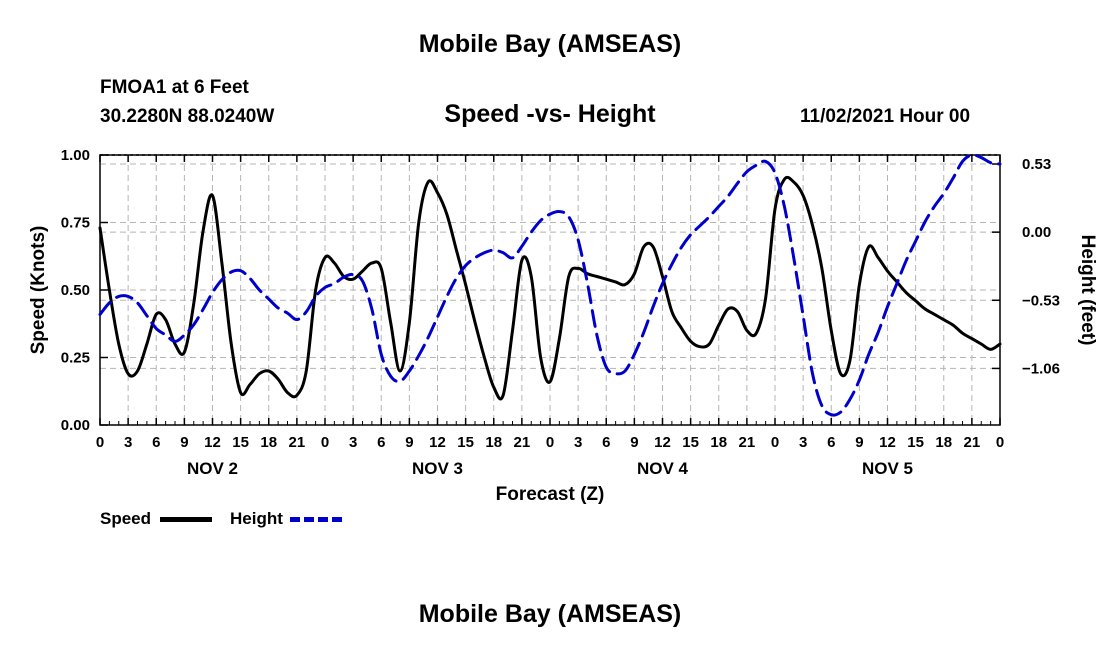  I want to click on day-label: NOV 4, so click(663, 468).